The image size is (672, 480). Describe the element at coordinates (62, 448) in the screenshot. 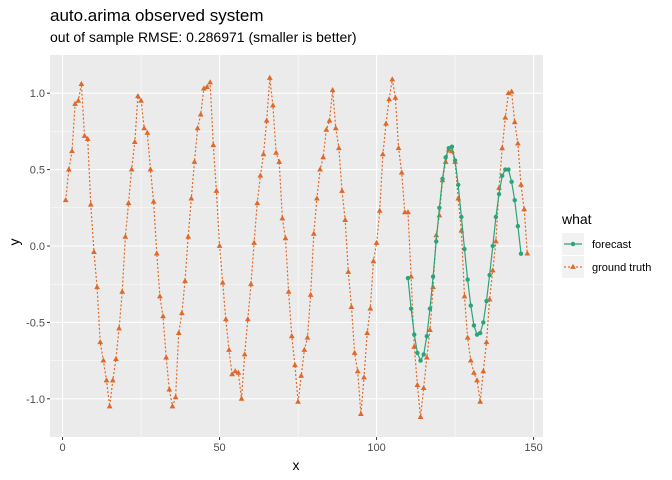

I see `x-tick-label: 0` at that location.